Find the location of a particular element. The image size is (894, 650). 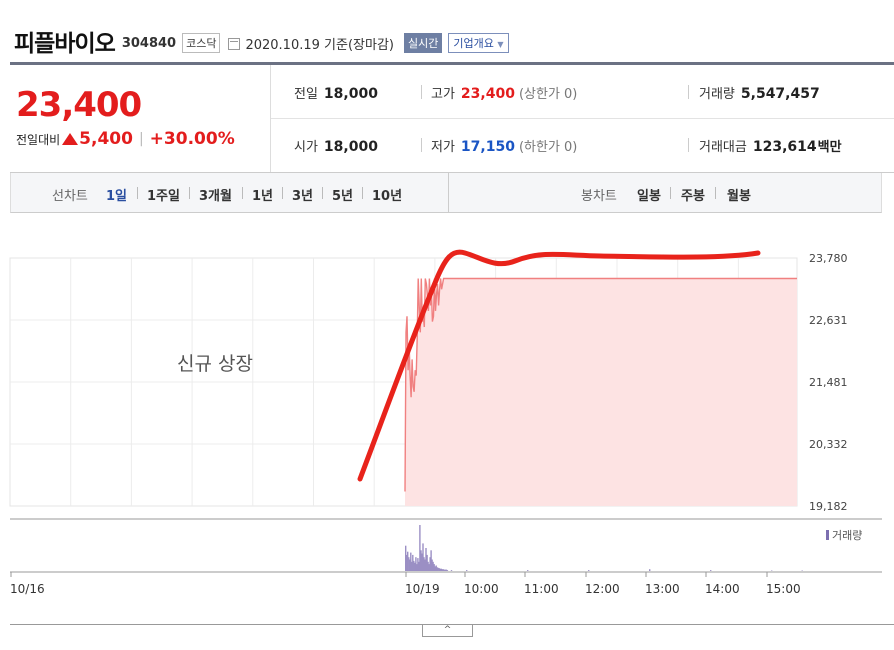

quote-date: 2020.10.19 기준(장마감) is located at coordinates (319, 45).